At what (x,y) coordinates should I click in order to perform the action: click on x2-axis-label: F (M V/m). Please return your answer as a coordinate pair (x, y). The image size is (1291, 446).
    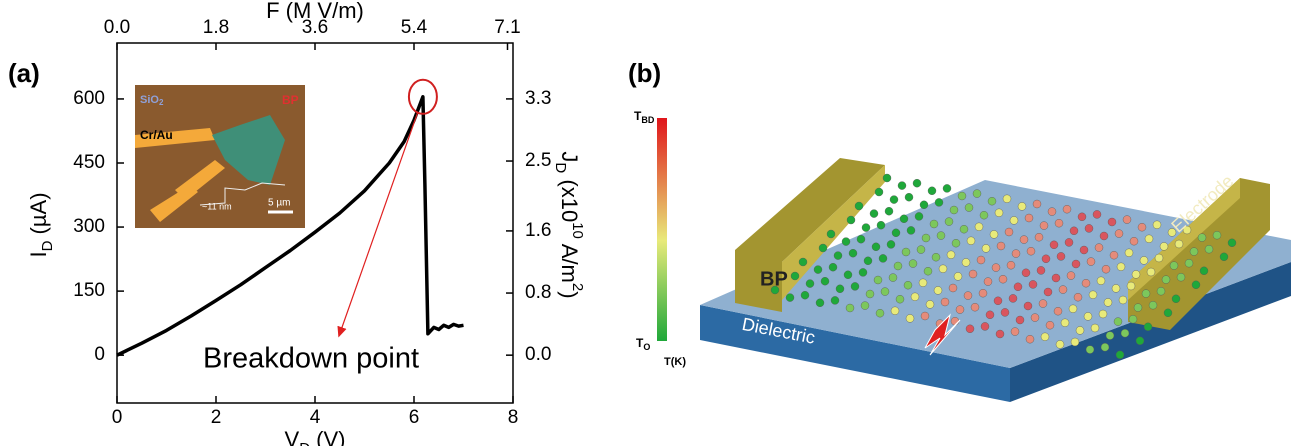
    Looking at the image, I should click on (315, 11).